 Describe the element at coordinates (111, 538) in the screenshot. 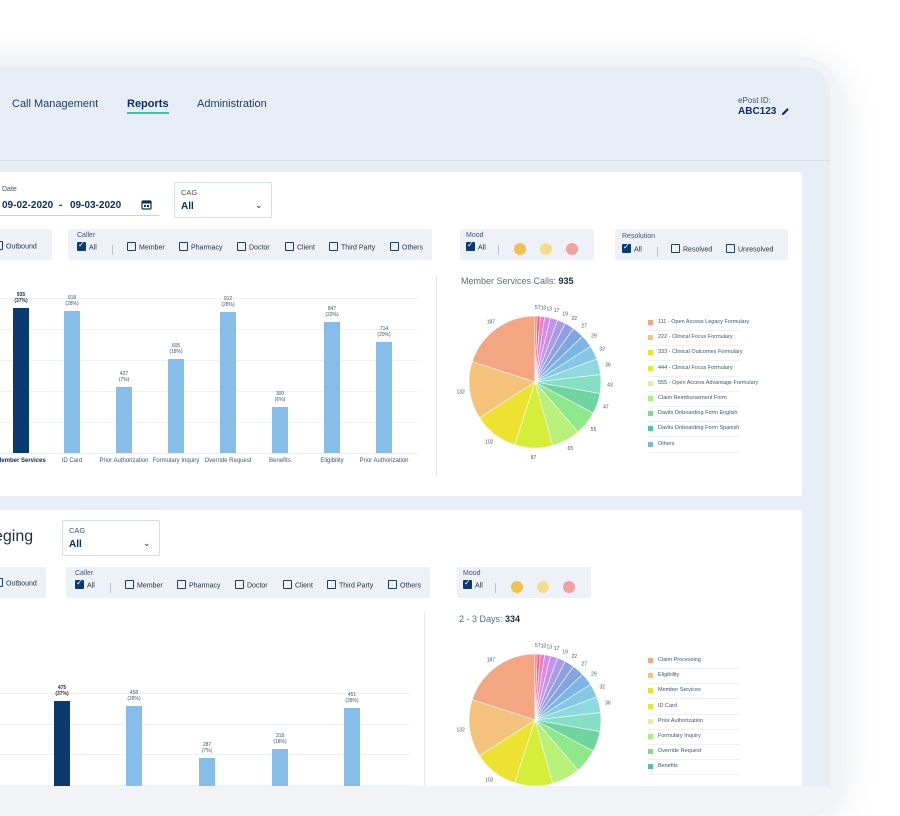

I see `cag-select-2: CAG All ⌄` at that location.